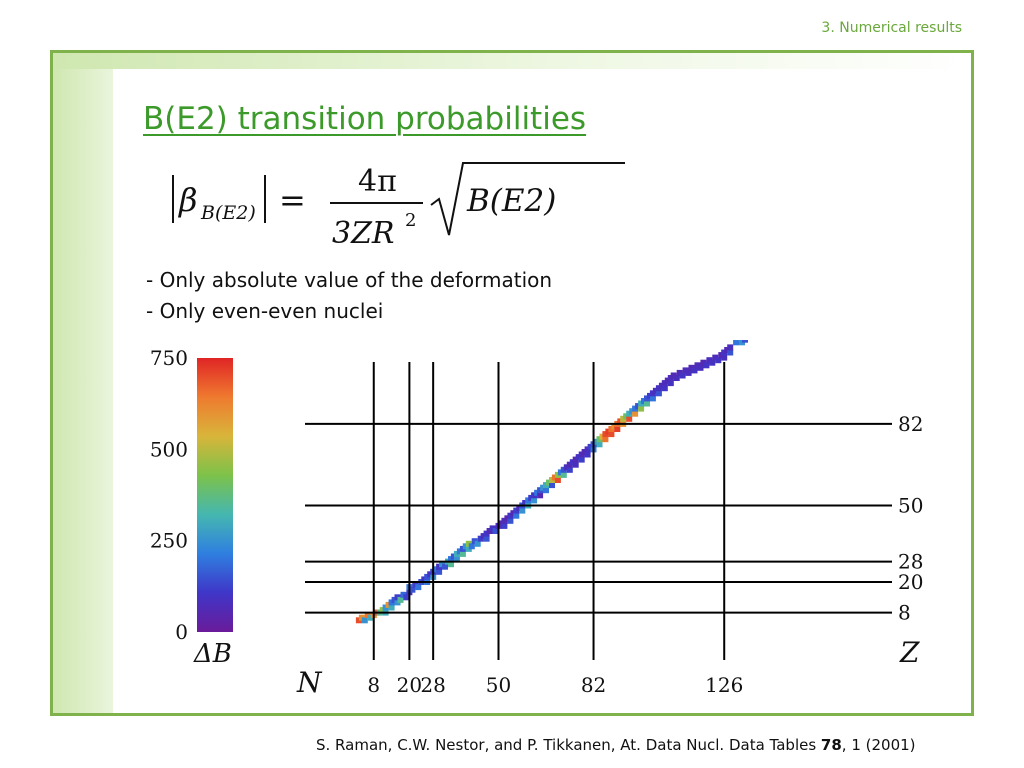 The width and height of the screenshot is (1024, 768). I want to click on colorbar-tick-label: 500, so click(169, 449).